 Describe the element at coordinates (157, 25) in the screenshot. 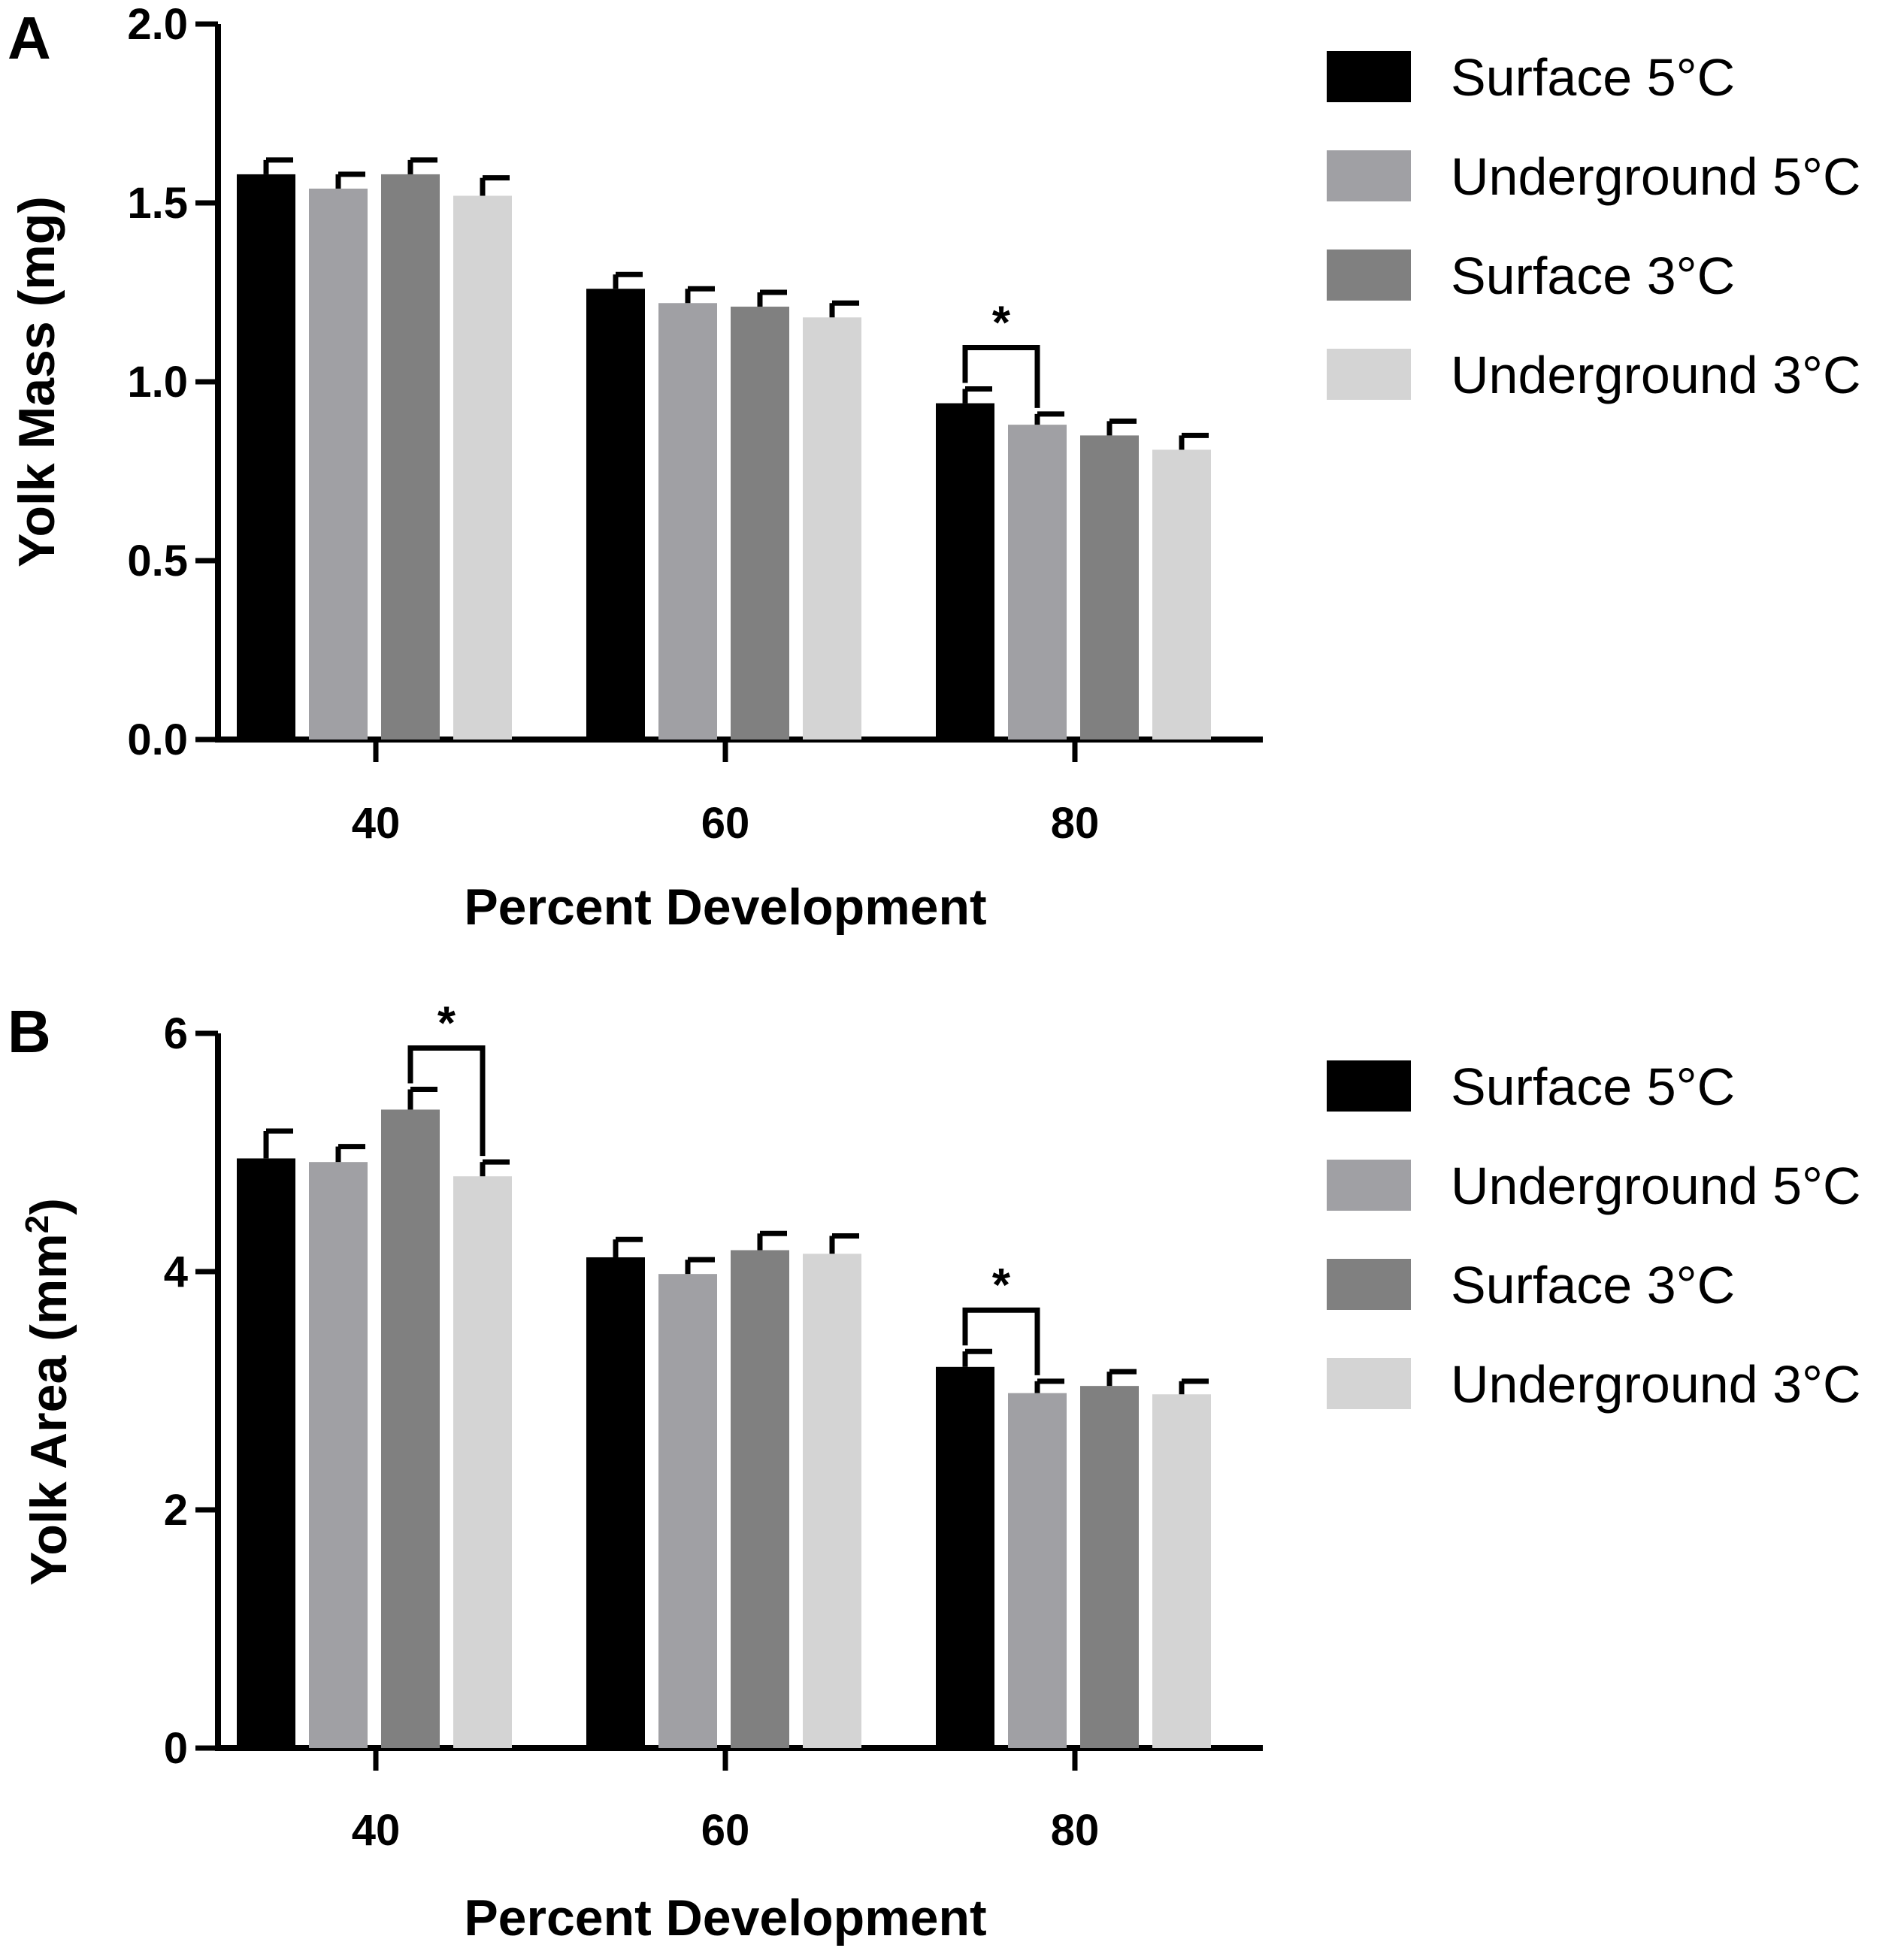

I see `y-tick-label: 2.0` at that location.